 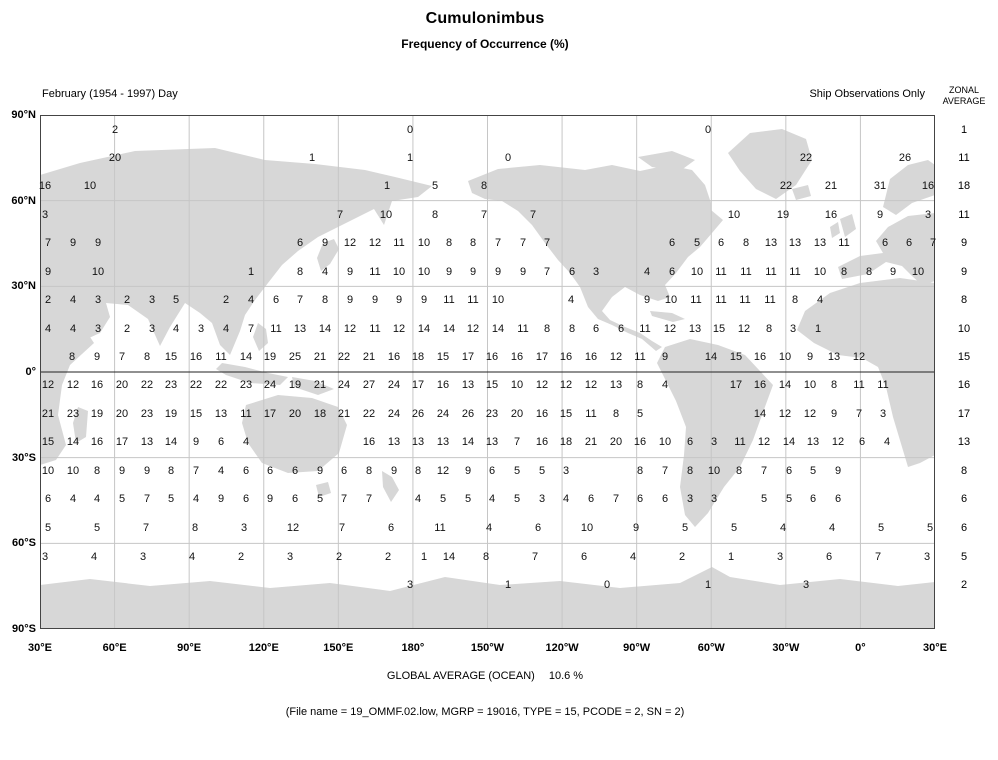 I want to click on lon-tick-label: 150°E, so click(x=338, y=648).